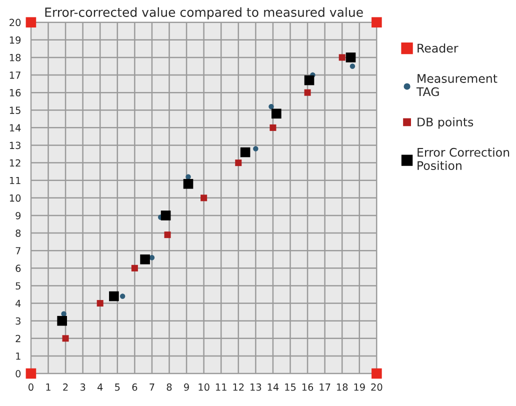 Image resolution: width=516 pixels, height=406 pixels. I want to click on chart-title: Error-corrected value compared to measured value, so click(204, 13).